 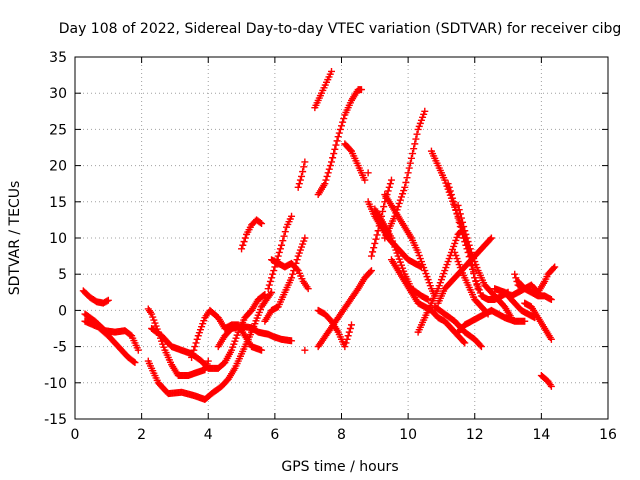 I want to click on series-arc01, so click(x=95, y=297).